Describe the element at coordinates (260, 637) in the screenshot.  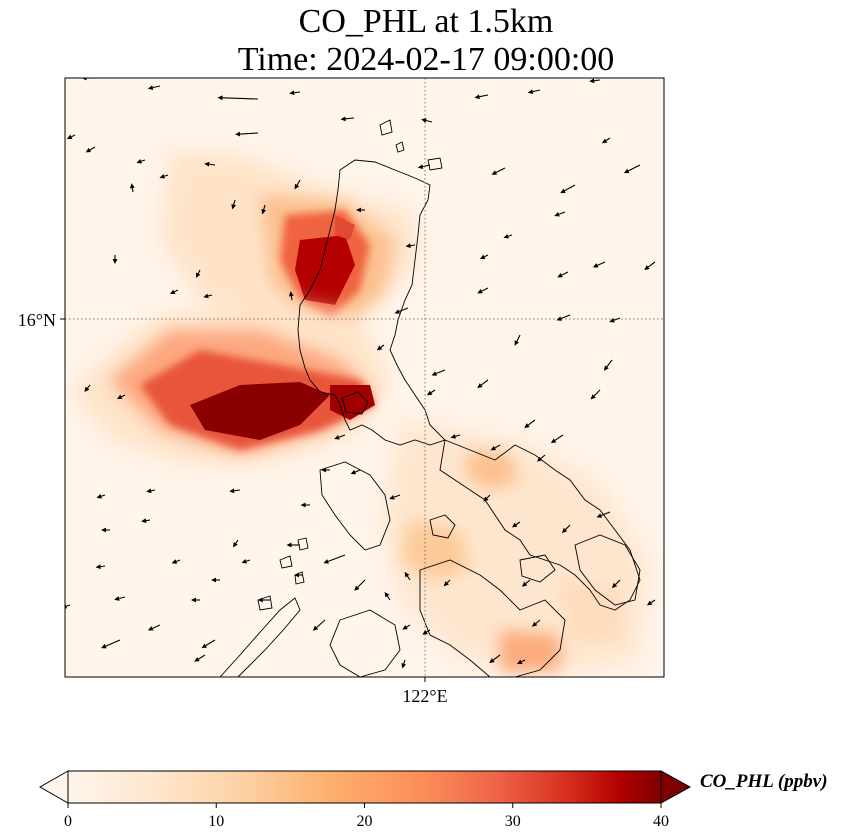
I see `palawan-coastline` at that location.